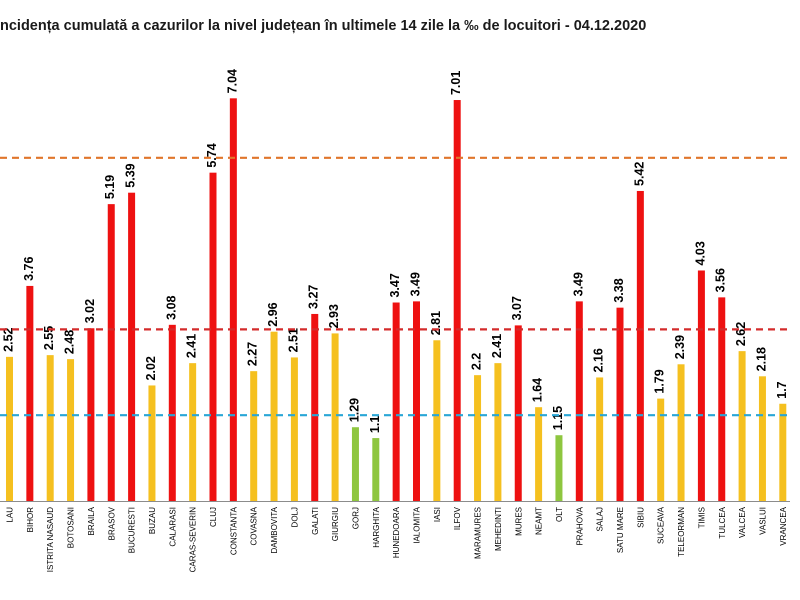  What do you see at coordinates (152, 443) in the screenshot?
I see `bar-buzau` at bounding box center [152, 443].